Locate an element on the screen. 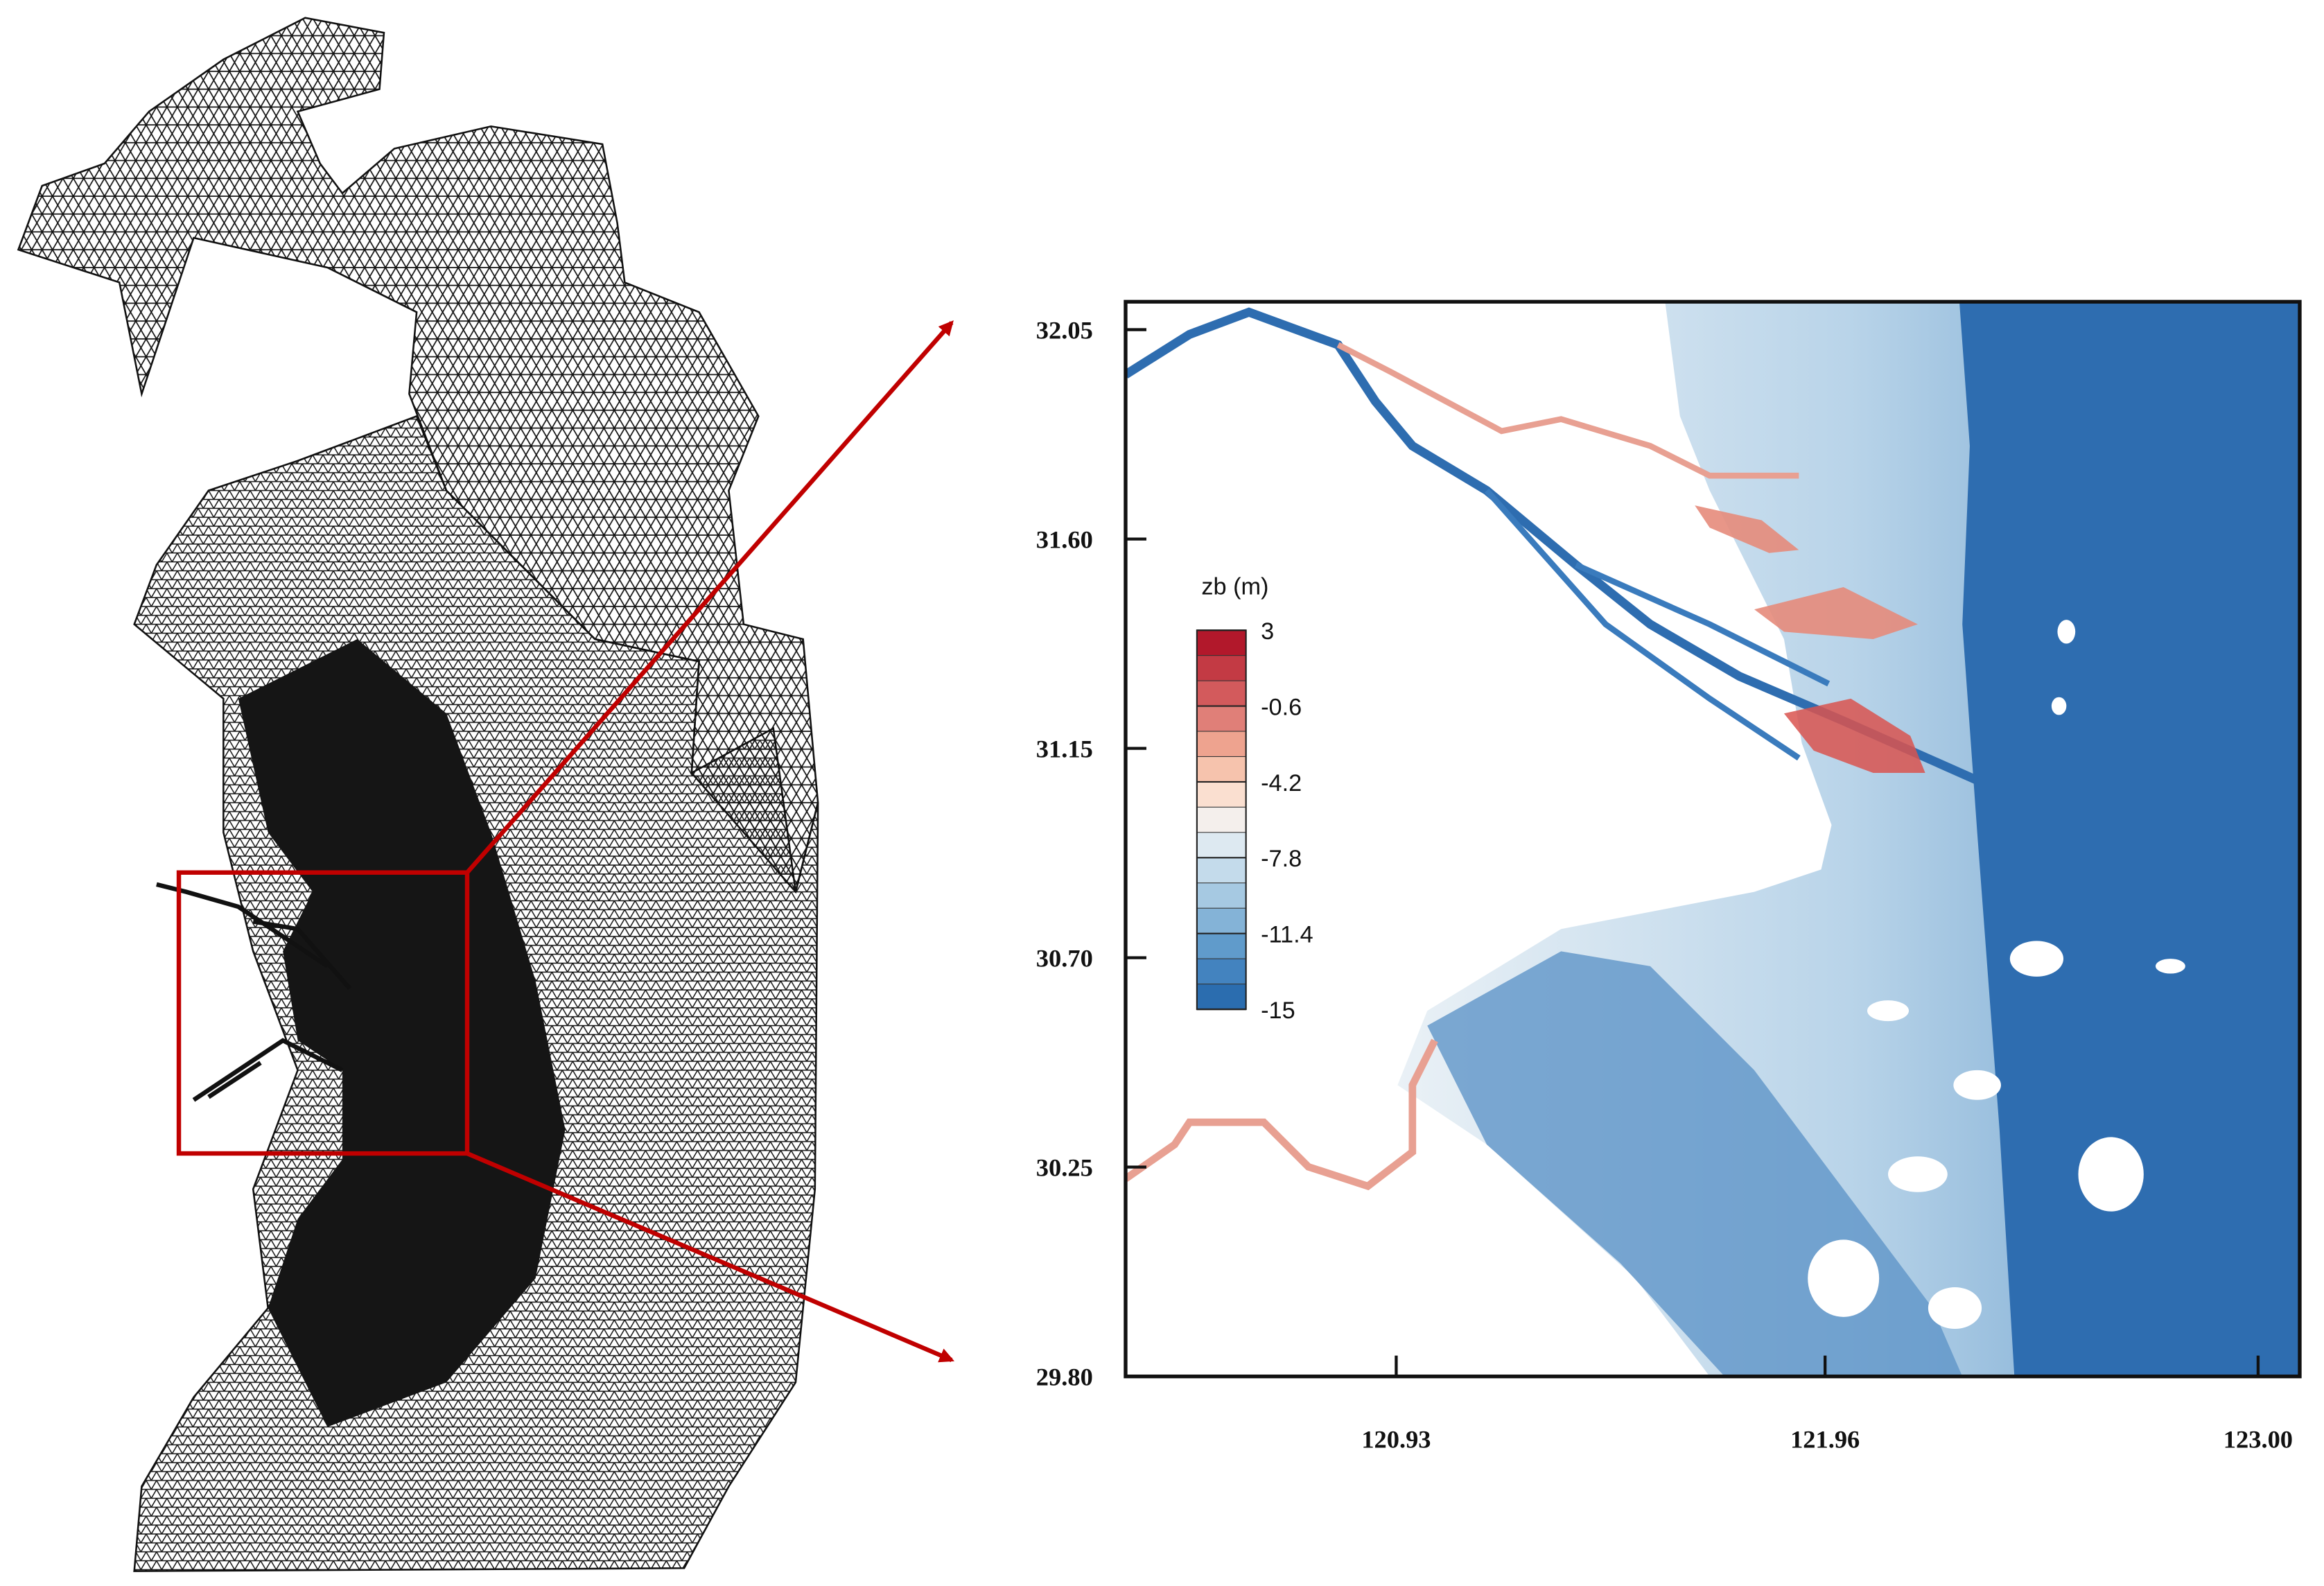 Image resolution: width=2324 pixels, height=1586 pixels. y-tick-label: 30.70 is located at coordinates (1064, 958).